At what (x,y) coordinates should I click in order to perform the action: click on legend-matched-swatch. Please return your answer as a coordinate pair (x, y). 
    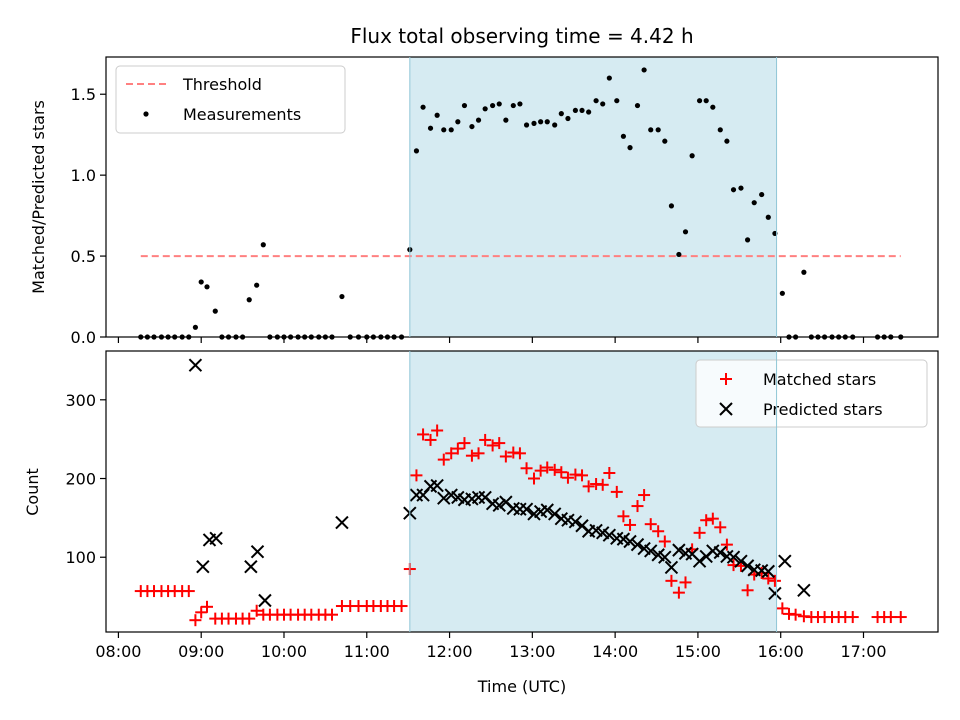
    Looking at the image, I should click on (726, 379).